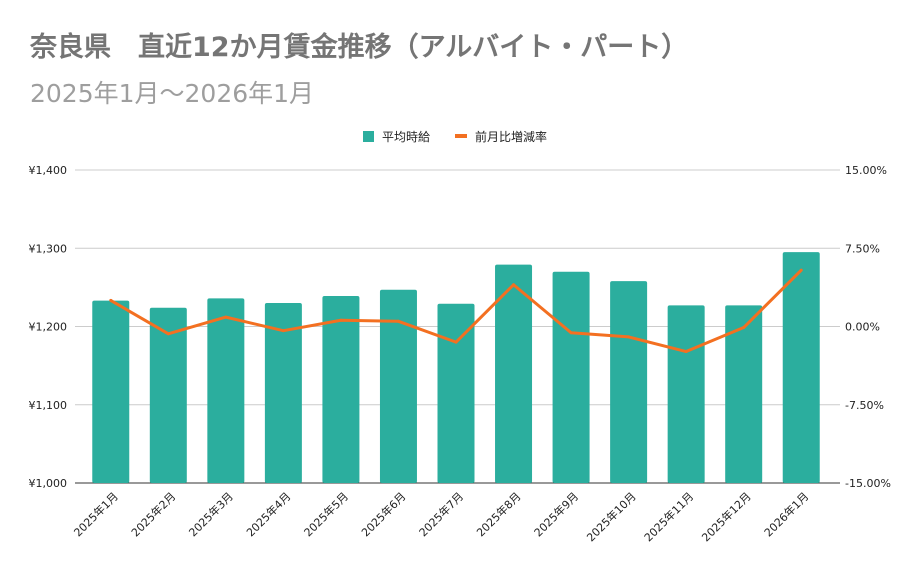  What do you see at coordinates (406, 137) in the screenshot?
I see `legend-label-bar: 平均時給` at bounding box center [406, 137].